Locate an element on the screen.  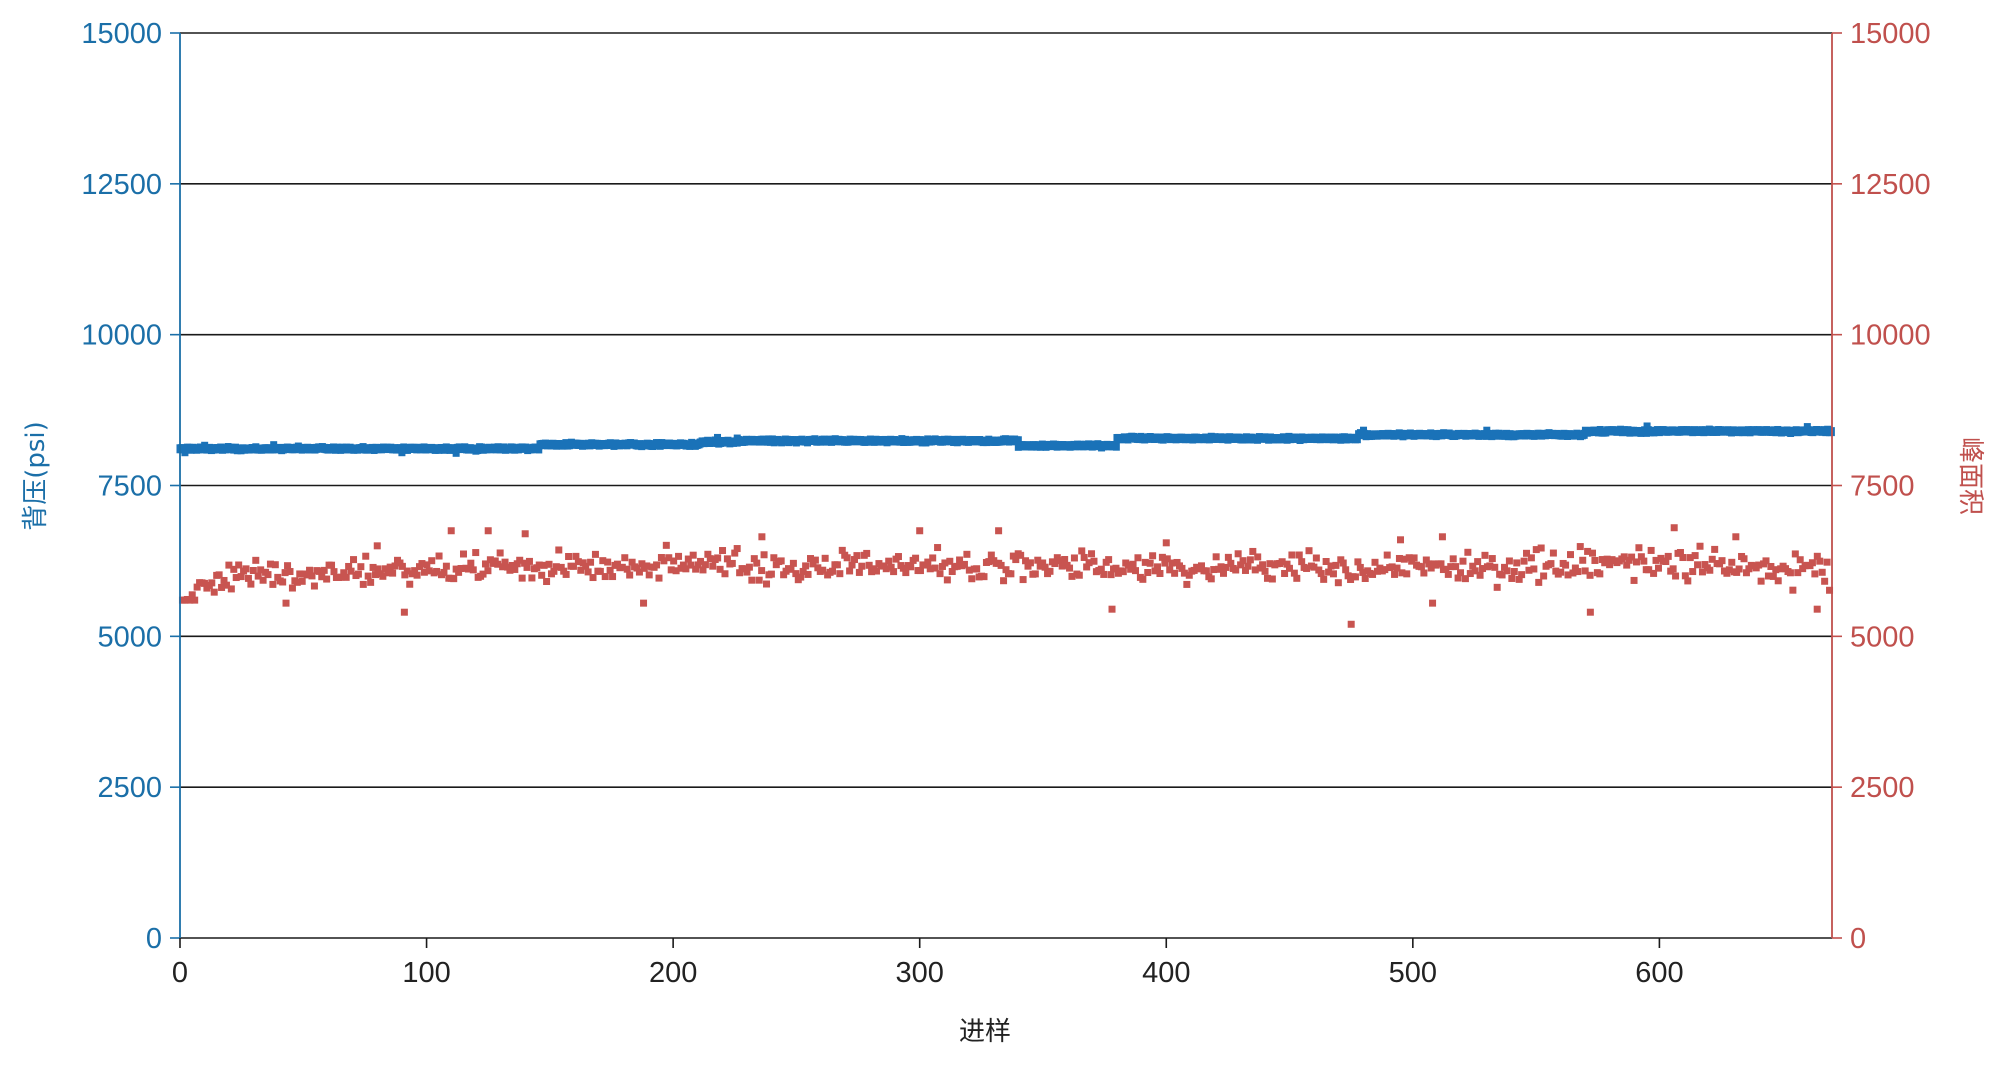
left-tick-label-12500: 12500 is located at coordinates (121, 185).